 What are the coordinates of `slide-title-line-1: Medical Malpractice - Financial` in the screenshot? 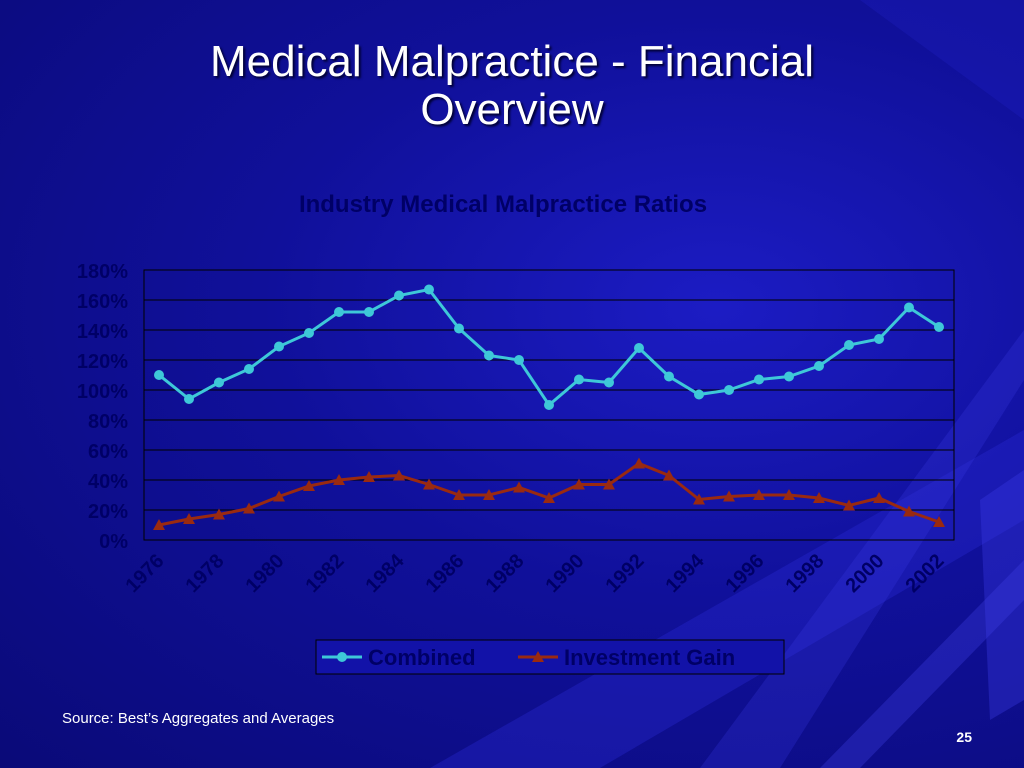 It's located at (512, 61).